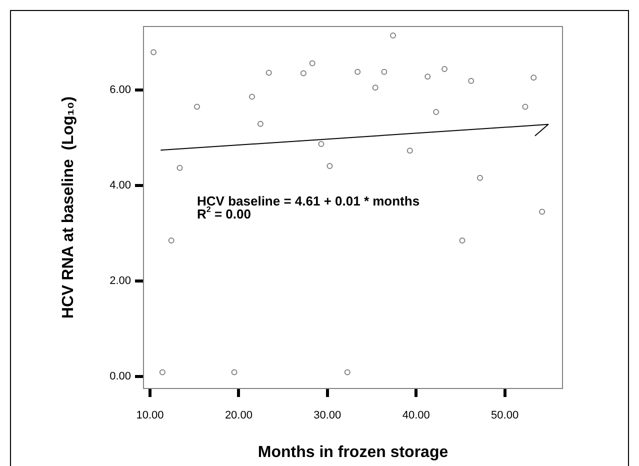 Image resolution: width=639 pixels, height=466 pixels. What do you see at coordinates (150, 416) in the screenshot?
I see `x-tick-label: 10.00` at bounding box center [150, 416].